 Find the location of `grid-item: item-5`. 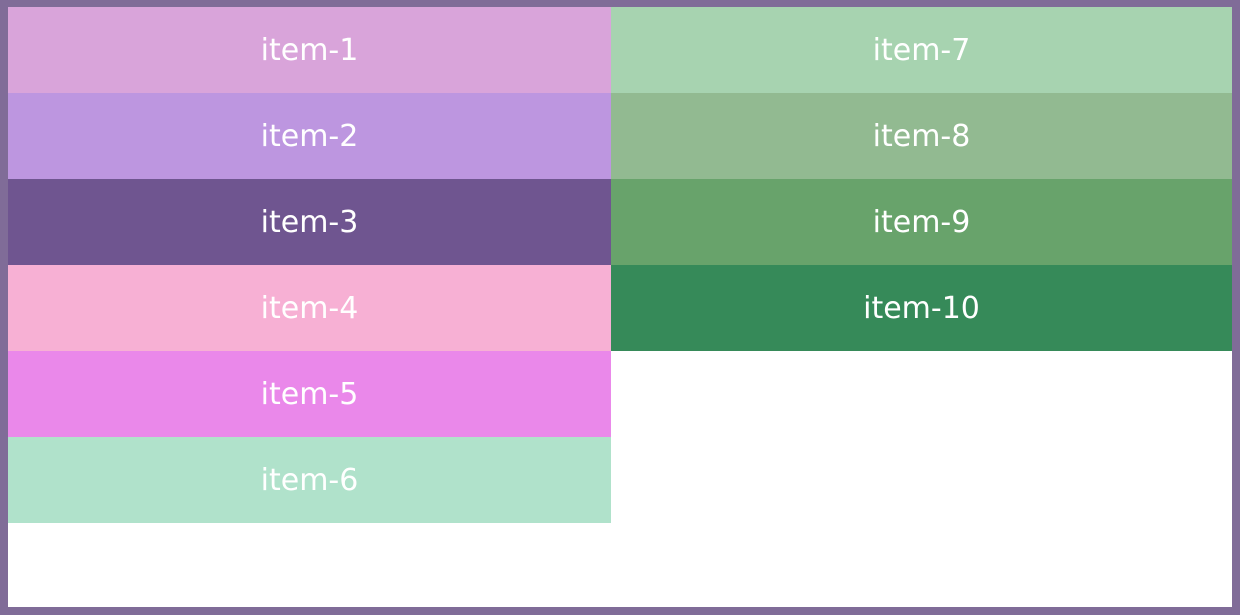

grid-item: item-5 is located at coordinates (309, 394).